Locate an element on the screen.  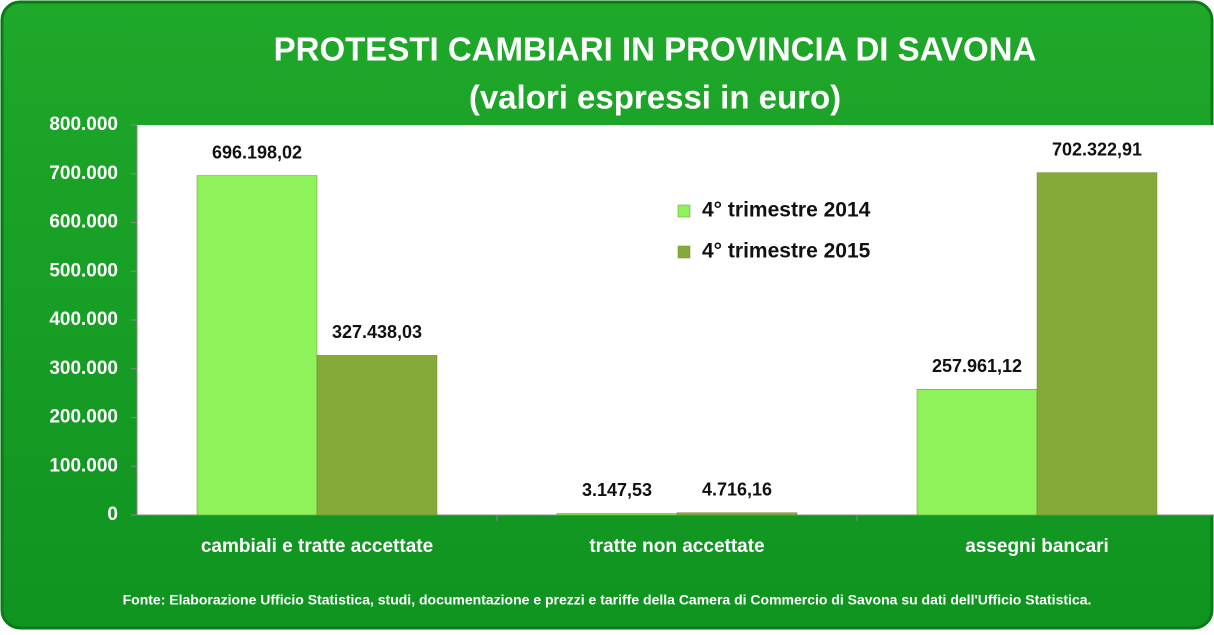
y-tick-label: 200.000 is located at coordinates (83, 417).